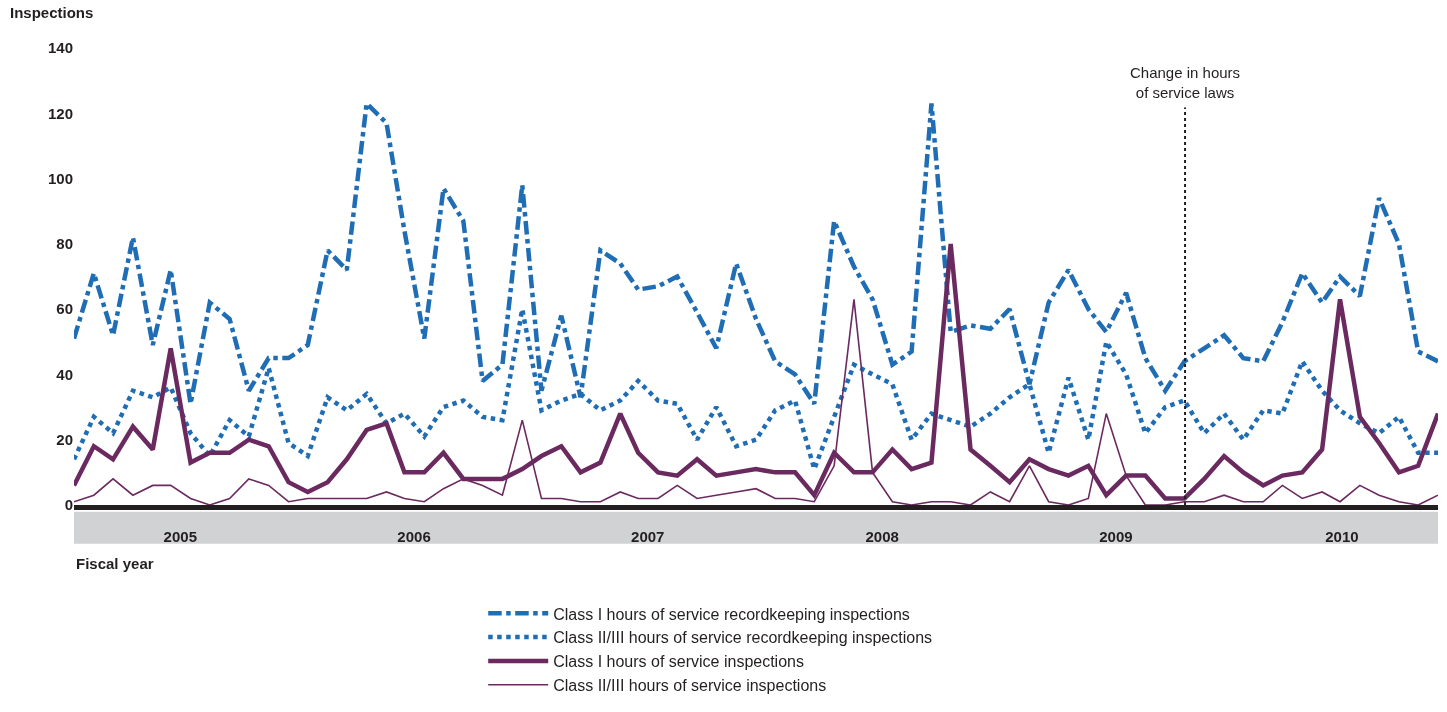 This screenshot has width=1447, height=712. Describe the element at coordinates (678, 662) in the screenshot. I see `legend-label: Class I hours of service inspections` at that location.